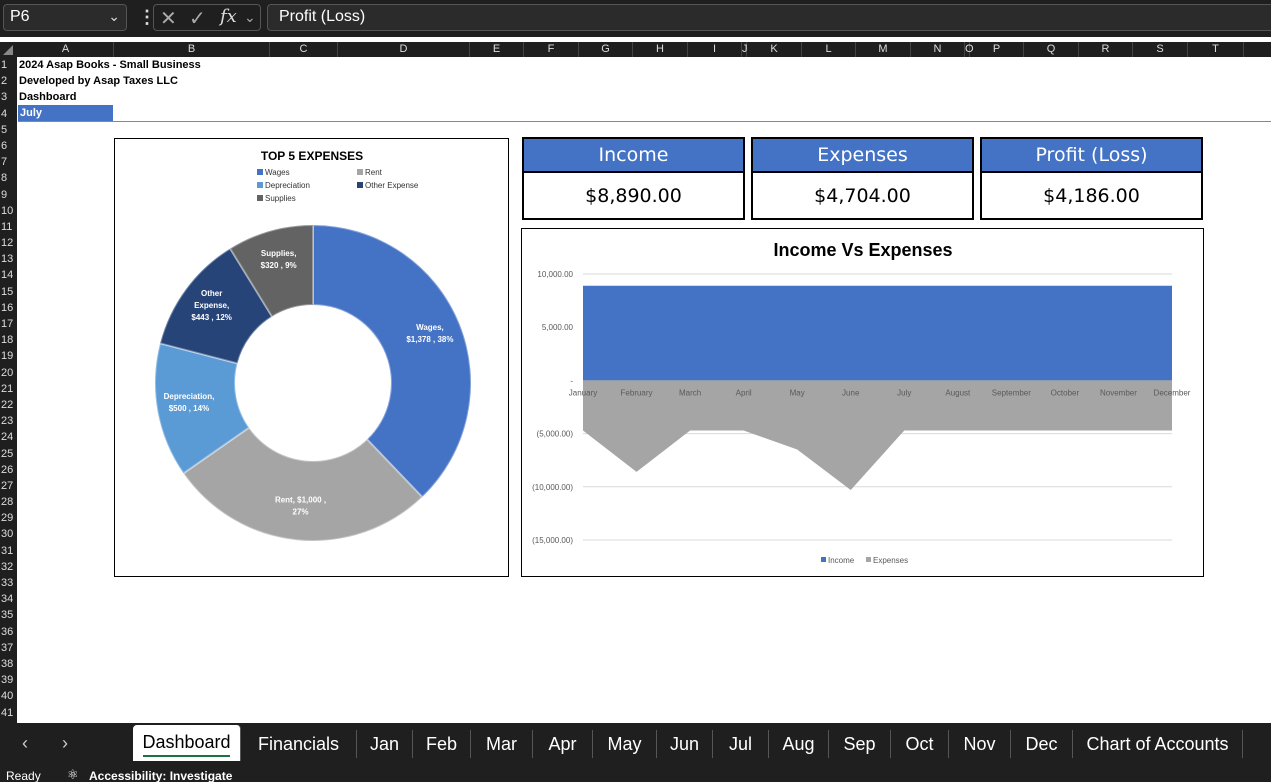 This screenshot has height=783, width=1271. What do you see at coordinates (7, 566) in the screenshot?
I see `row-header: 32` at bounding box center [7, 566].